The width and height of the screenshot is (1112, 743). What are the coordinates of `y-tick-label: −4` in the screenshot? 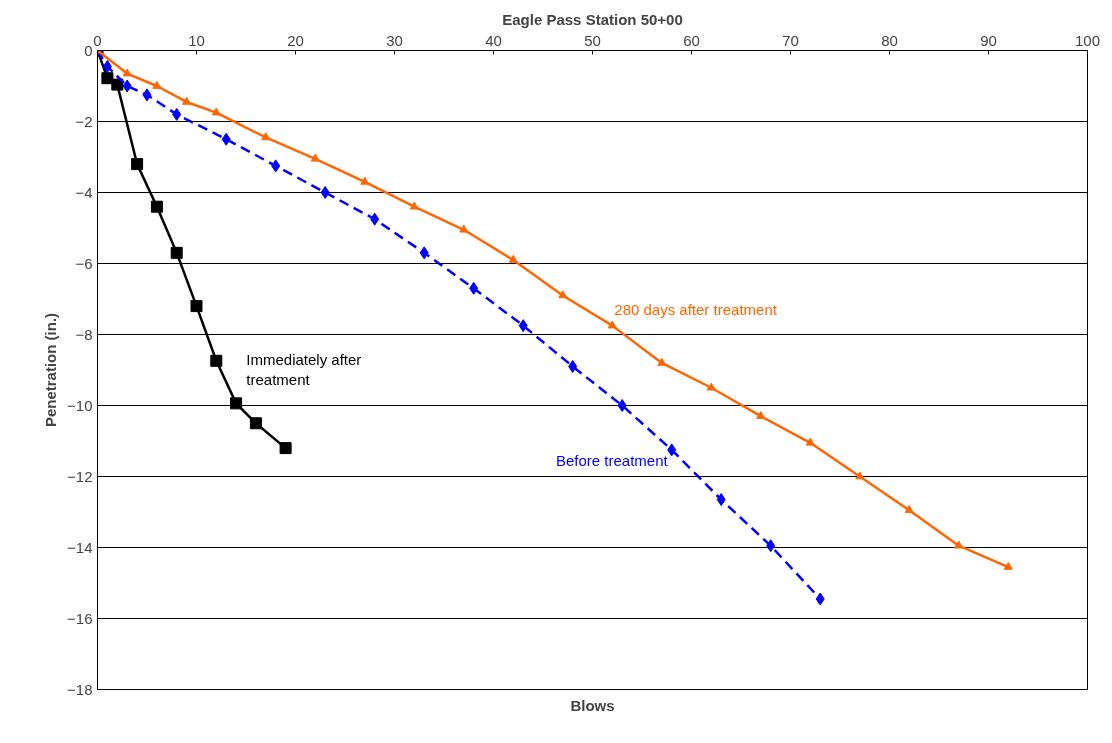 It's located at (84, 192).